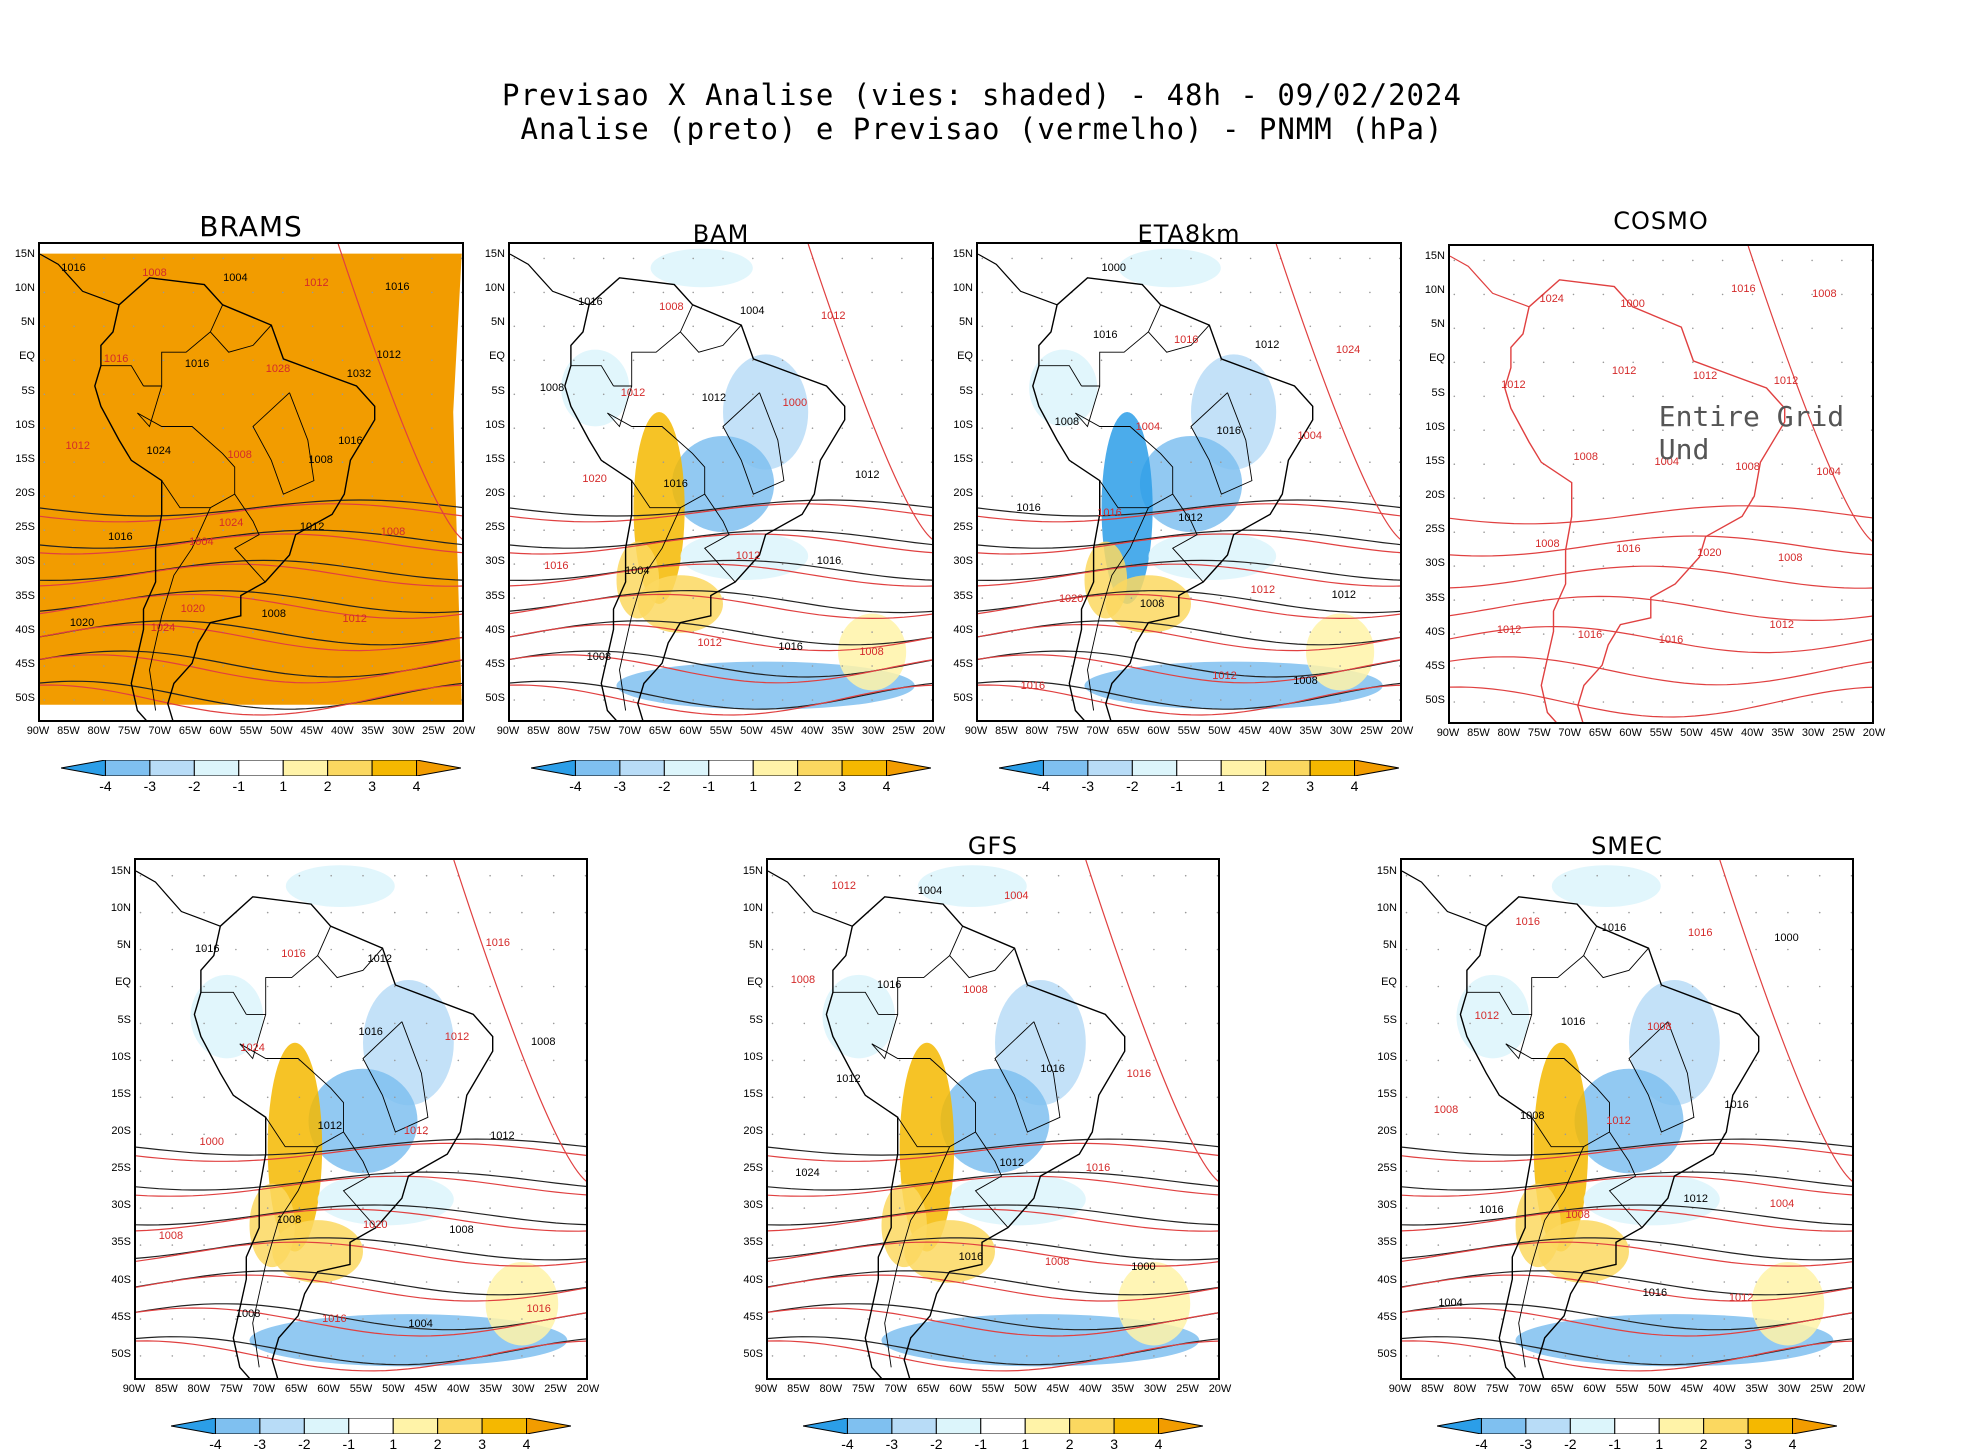 This screenshot has height=1452, width=1964. What do you see at coordinates (1043, 786) in the screenshot?
I see `colorbar-label: -4` at bounding box center [1043, 786].